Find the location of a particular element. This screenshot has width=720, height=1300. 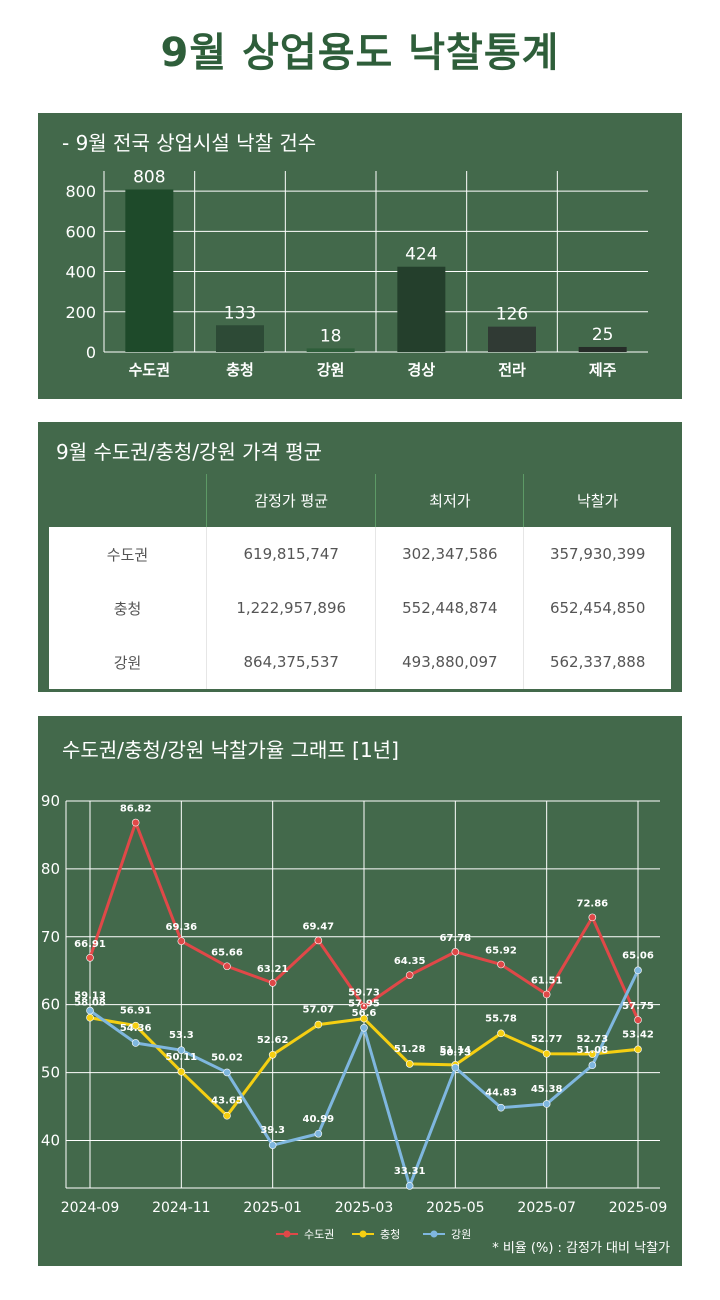

table-row: 강원 864,375,537 493,880,097 562,337,888 is located at coordinates (360, 662).